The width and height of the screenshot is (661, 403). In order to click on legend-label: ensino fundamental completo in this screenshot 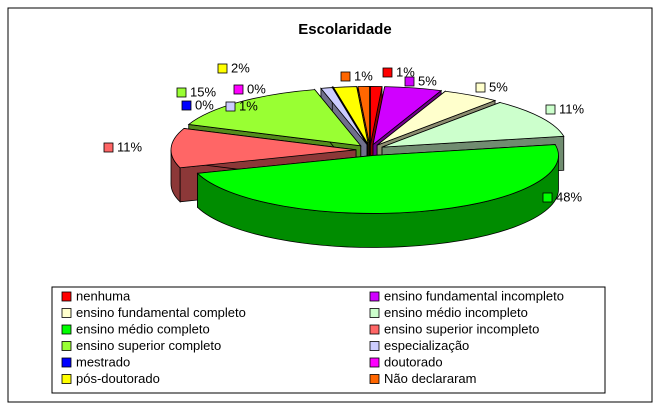, I will do `click(161, 312)`.